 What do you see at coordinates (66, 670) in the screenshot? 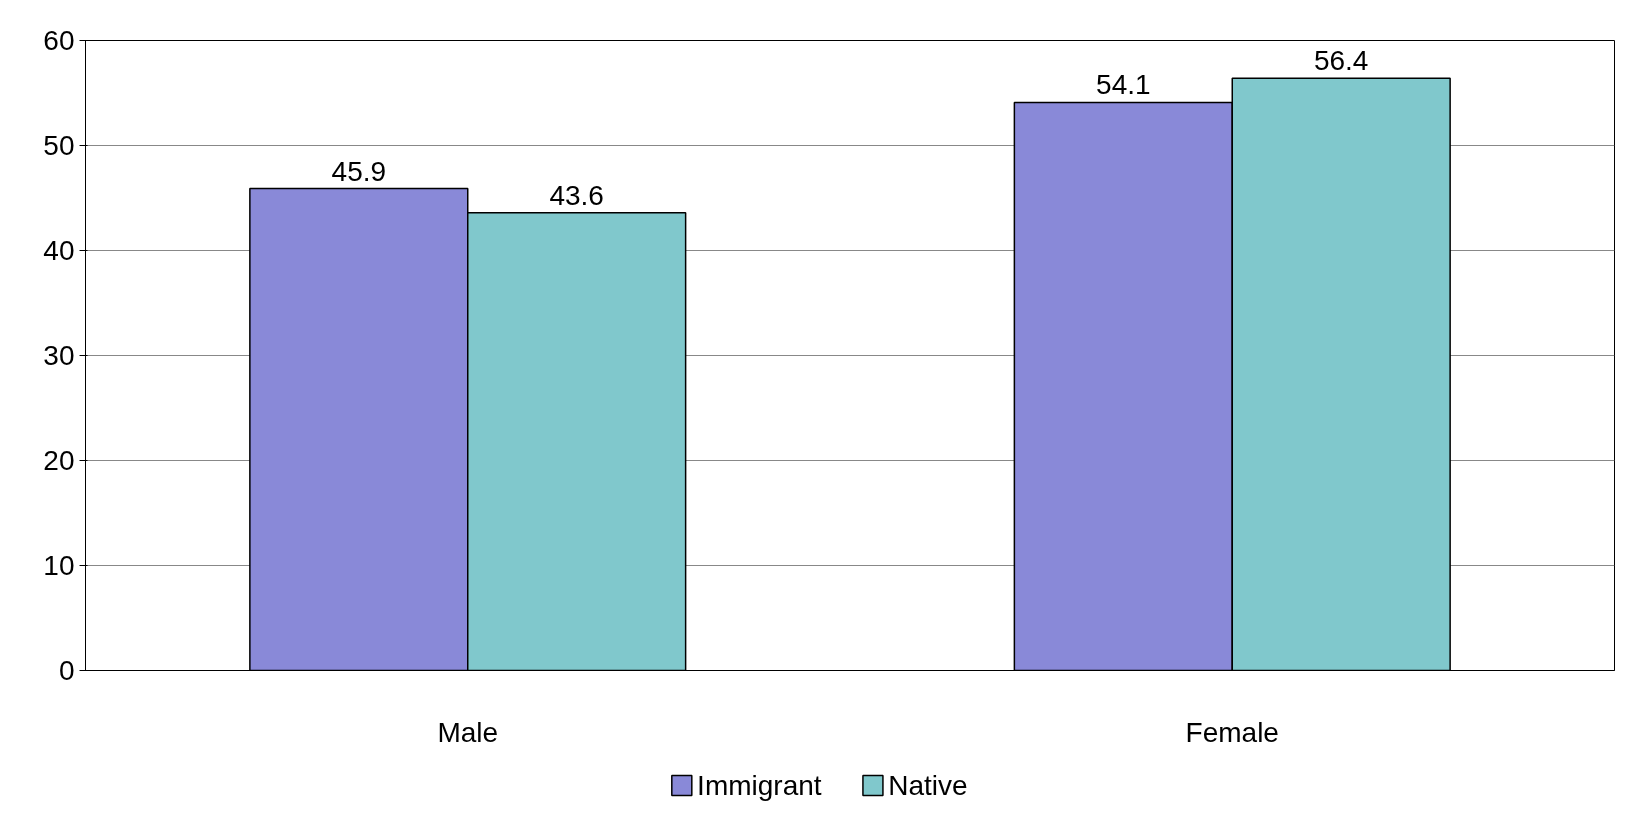
I see `y-tick-label: 0` at bounding box center [66, 670].